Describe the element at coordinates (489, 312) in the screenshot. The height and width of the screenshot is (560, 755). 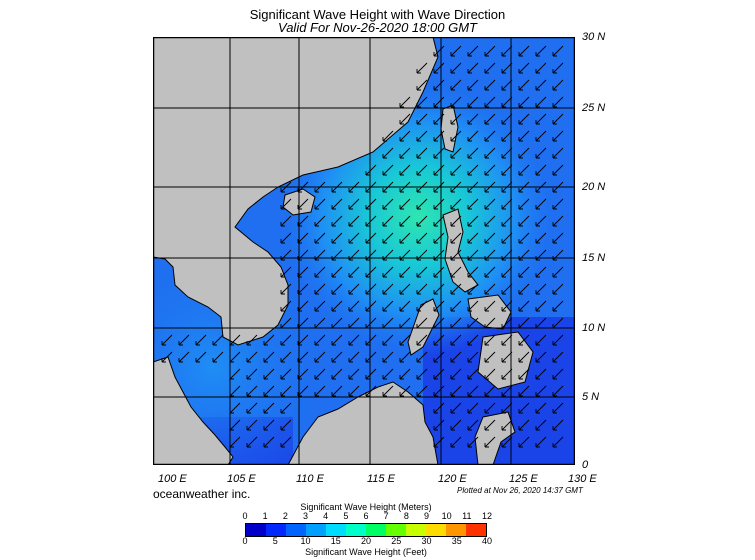
I see `land-philippines-visayas` at that location.